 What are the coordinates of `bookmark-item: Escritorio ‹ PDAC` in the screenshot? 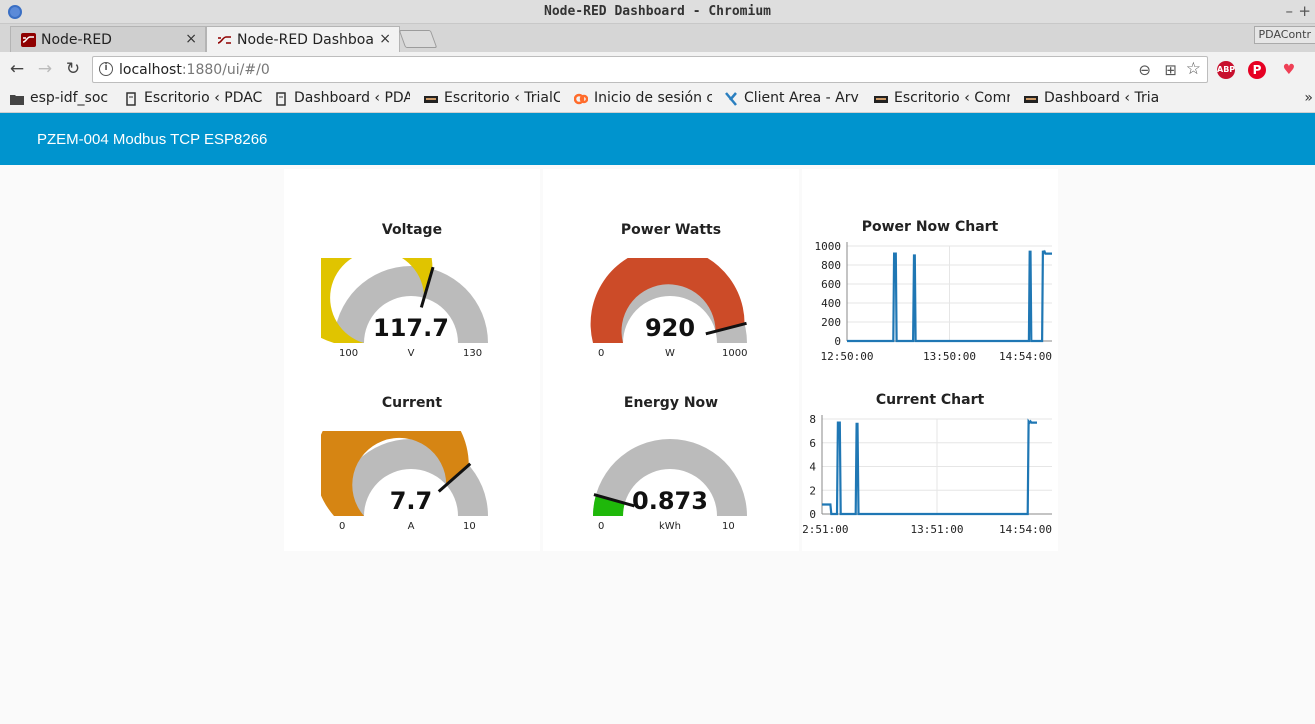 It's located at (192, 98).